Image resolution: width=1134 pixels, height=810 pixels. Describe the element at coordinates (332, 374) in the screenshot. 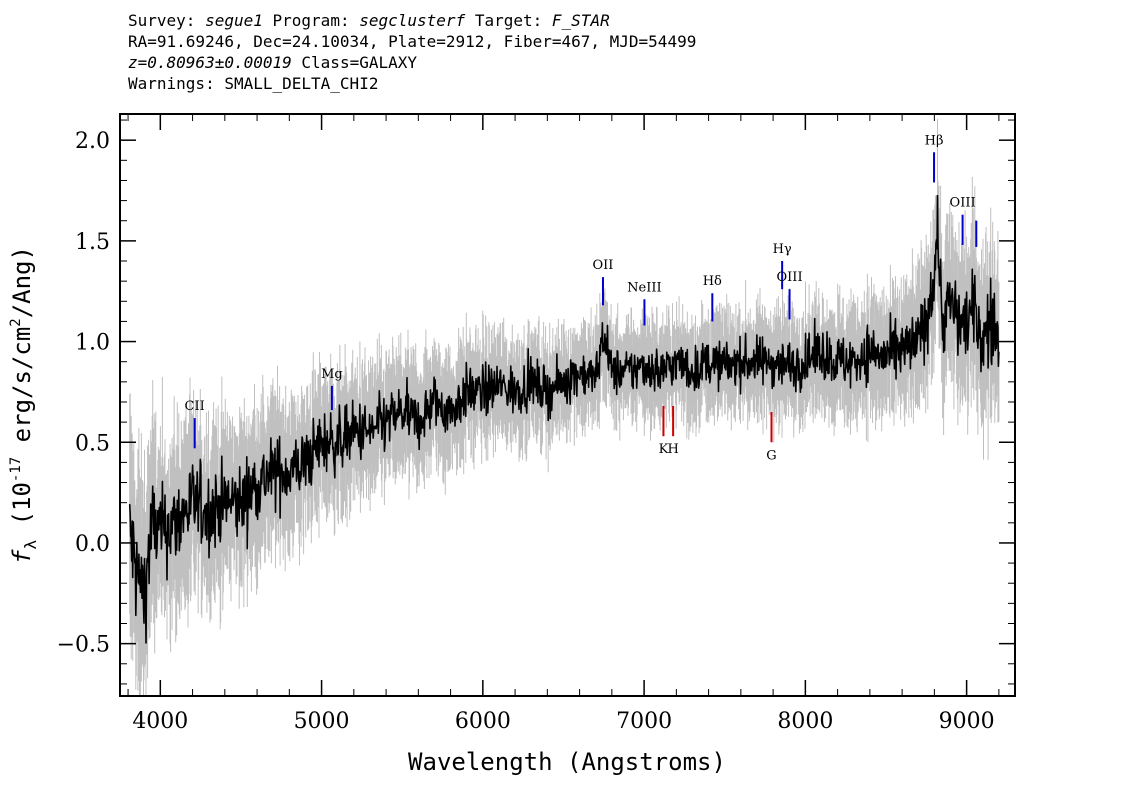

I see `line-marker-label: Mg` at that location.